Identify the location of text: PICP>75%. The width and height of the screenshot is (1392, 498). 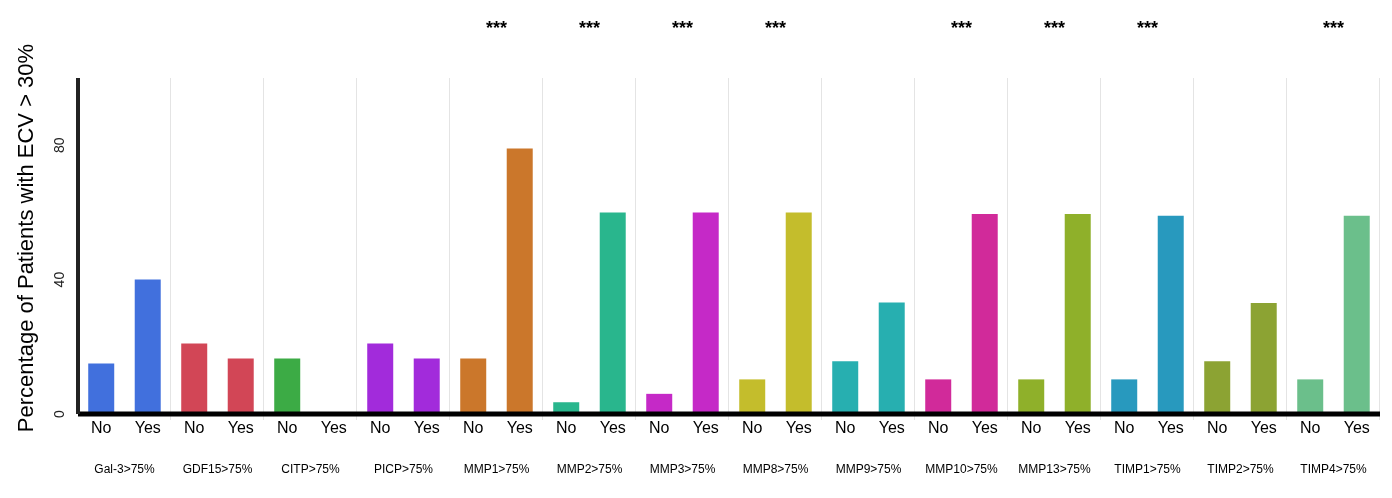
(403, 469).